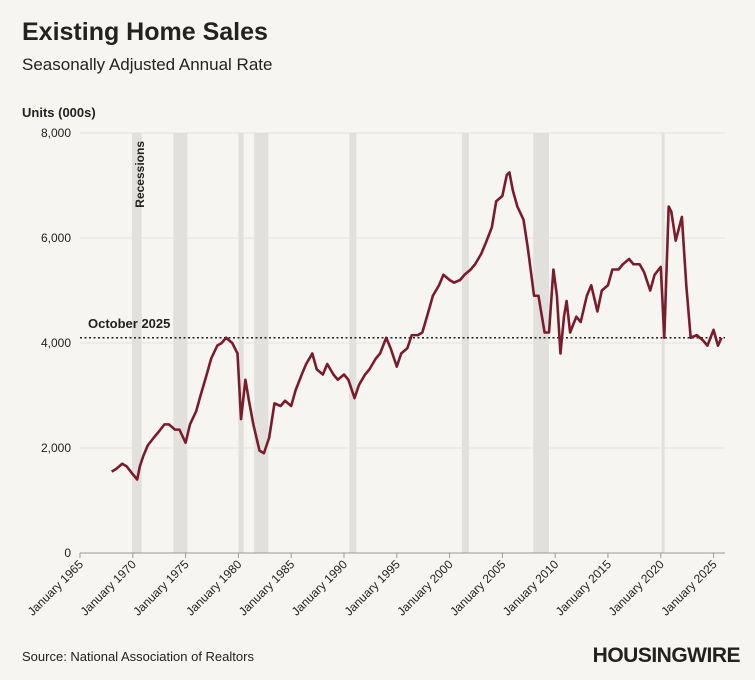 The image size is (755, 680). I want to click on y-tick-label: 0, so click(67, 553).